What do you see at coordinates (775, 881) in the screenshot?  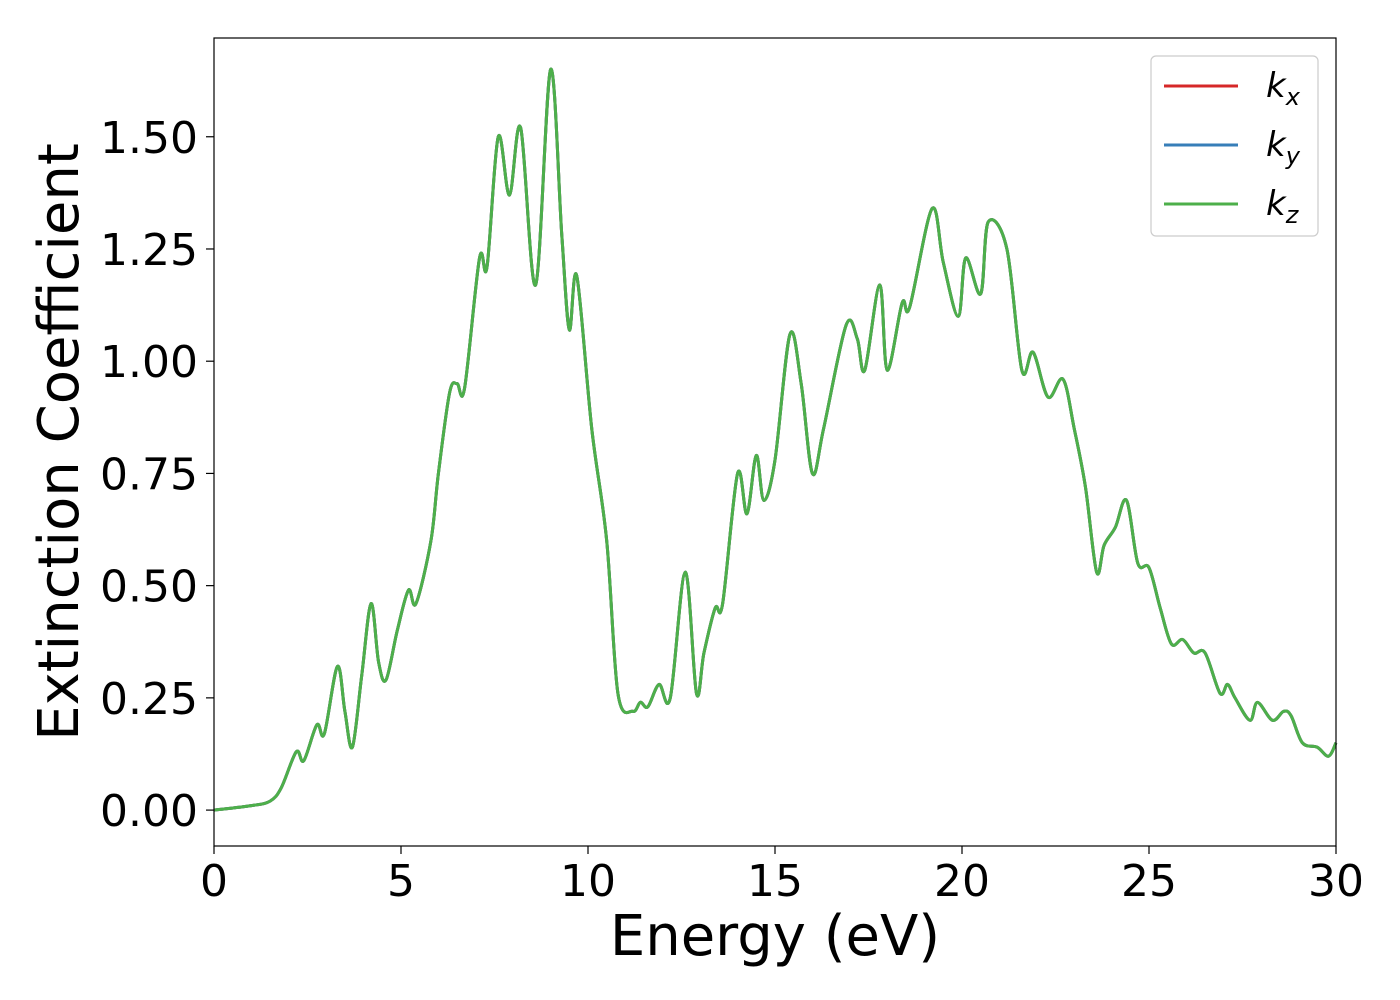 I see `x-tick-label: 15` at bounding box center [775, 881].